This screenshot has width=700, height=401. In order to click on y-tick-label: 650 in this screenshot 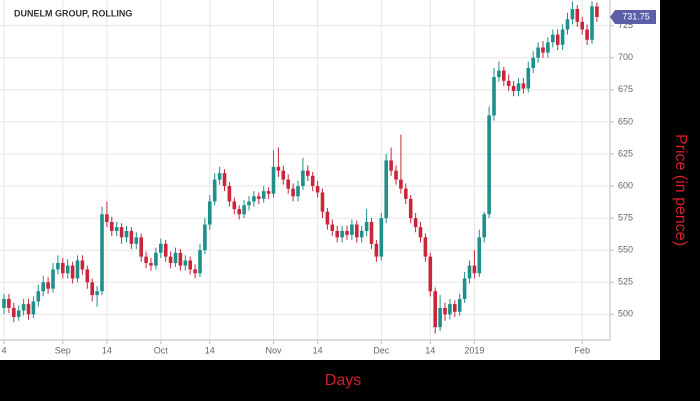, I will do `click(625, 121)`.